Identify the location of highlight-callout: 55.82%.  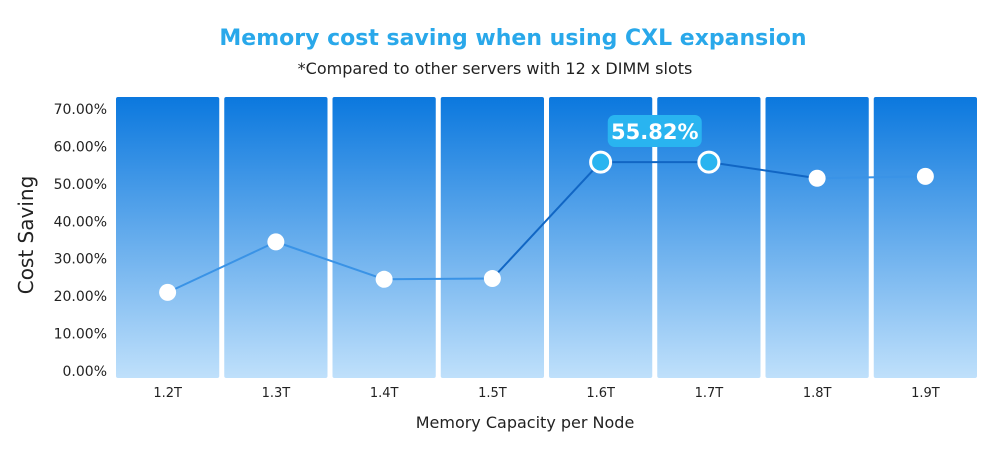
(654, 131).